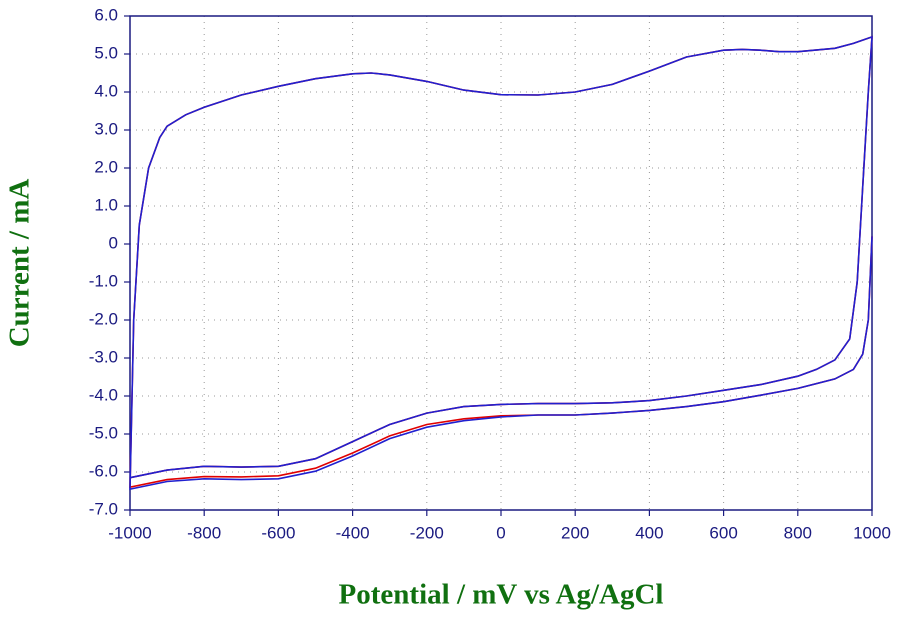 The height and width of the screenshot is (622, 900). Describe the element at coordinates (500, 532) in the screenshot. I see `x-tick-label: 0` at that location.